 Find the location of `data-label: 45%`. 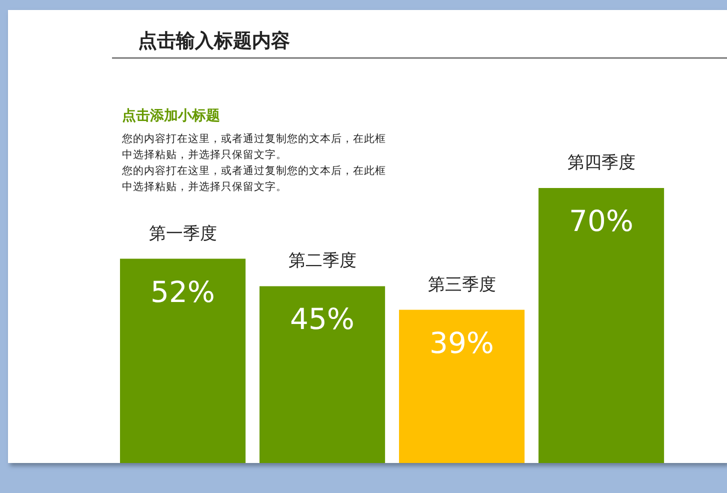

data-label: 45% is located at coordinates (322, 319).